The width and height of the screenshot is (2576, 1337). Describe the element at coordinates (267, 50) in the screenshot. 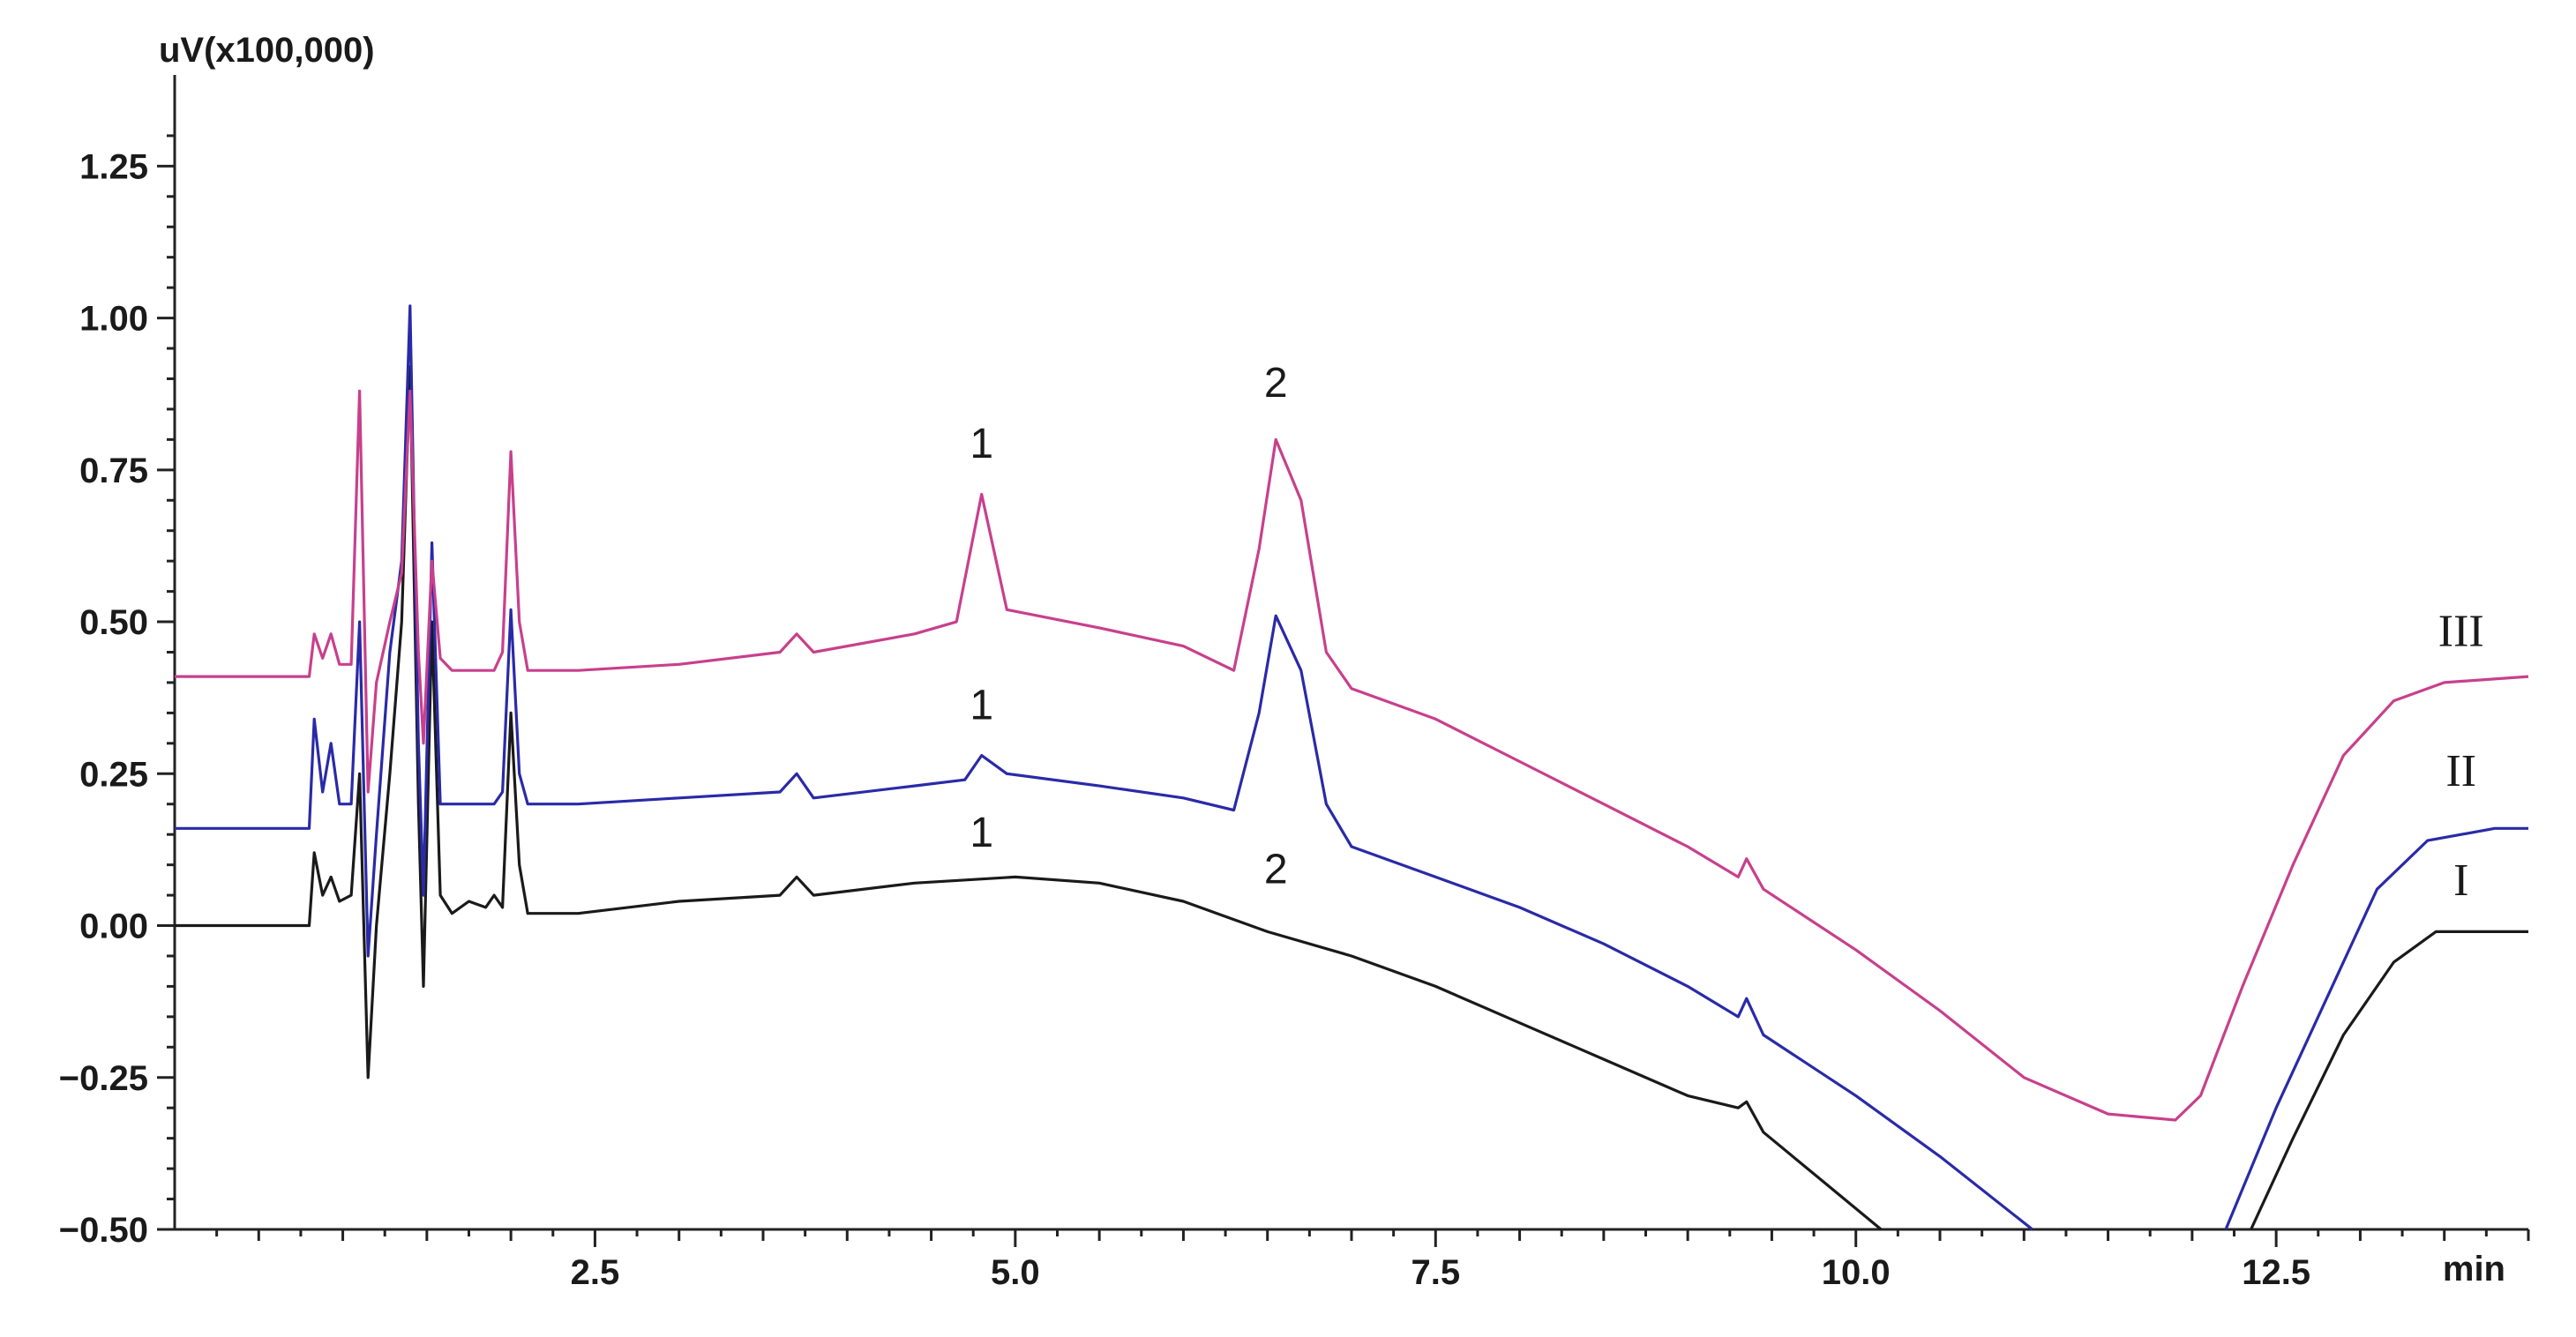

I see `y-axis-unit-label: uV(x100,000)` at that location.